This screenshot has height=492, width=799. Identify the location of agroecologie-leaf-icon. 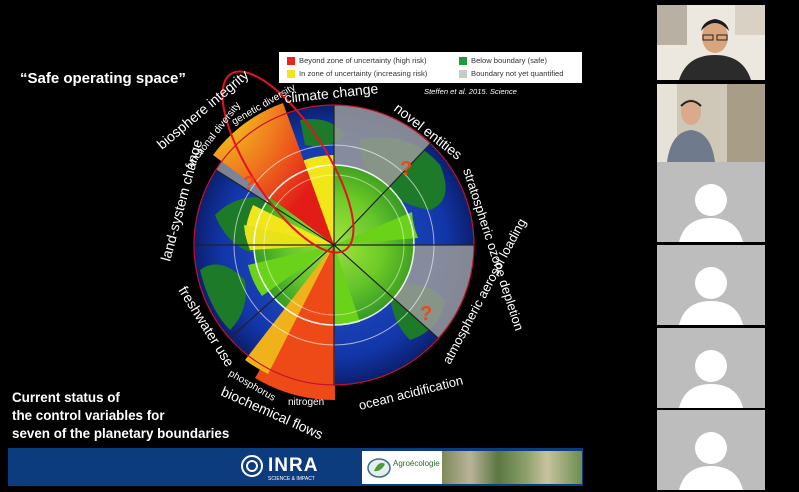
(379, 468).